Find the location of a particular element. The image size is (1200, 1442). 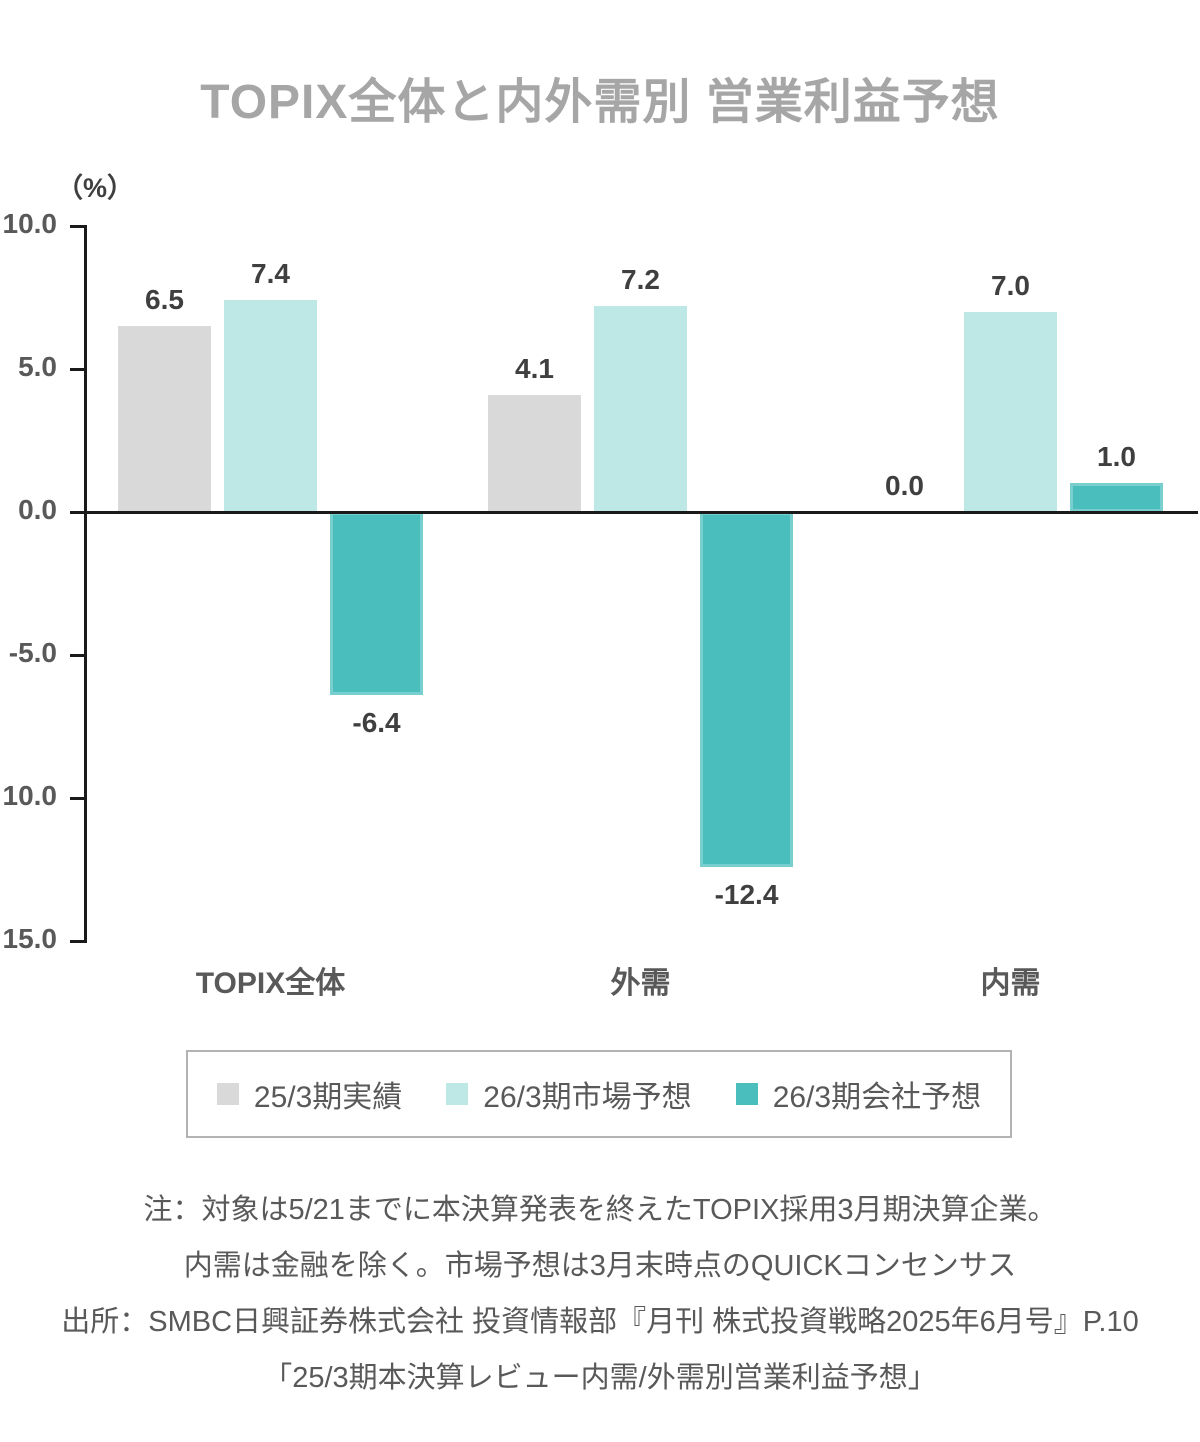

legend-label: 26/3期会社予想 is located at coordinates (877, 1097).